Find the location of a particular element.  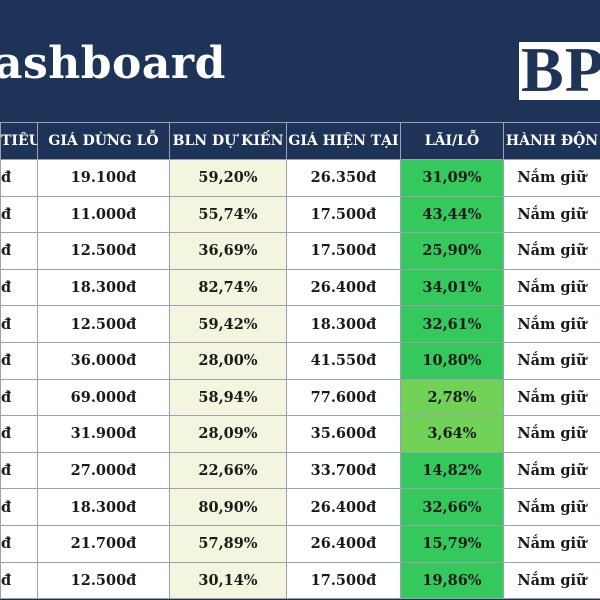

table-row: đ 69.000đ 58,94% 77.600đ 2,78% Nắm giữ is located at coordinates (300, 397).